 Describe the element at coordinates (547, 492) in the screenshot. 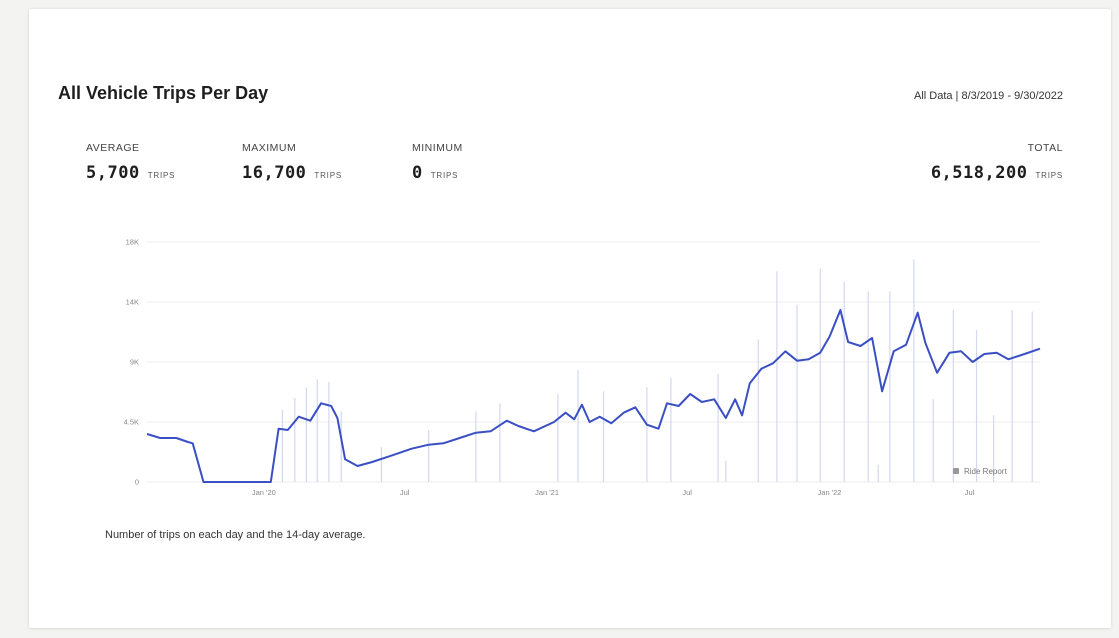

I see `x-tick-label: Jan '21` at that location.